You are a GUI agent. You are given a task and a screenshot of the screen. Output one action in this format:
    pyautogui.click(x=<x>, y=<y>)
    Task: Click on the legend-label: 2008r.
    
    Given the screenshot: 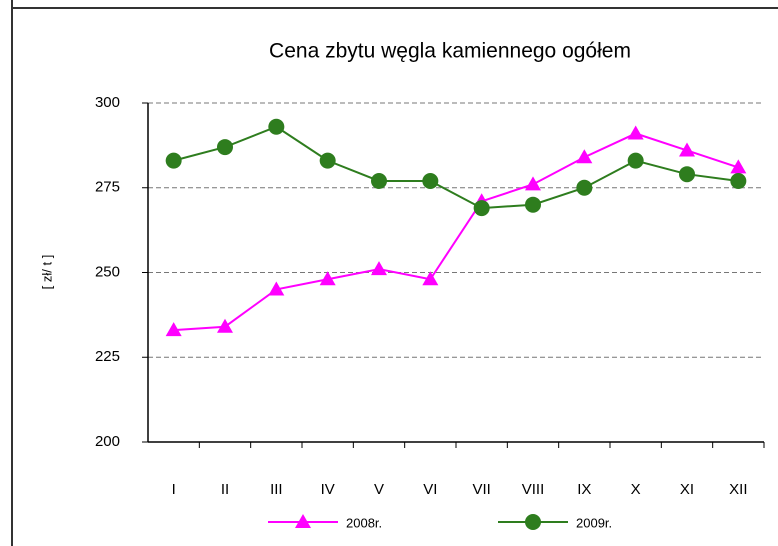 What is the action you would take?
    pyautogui.click(x=364, y=522)
    